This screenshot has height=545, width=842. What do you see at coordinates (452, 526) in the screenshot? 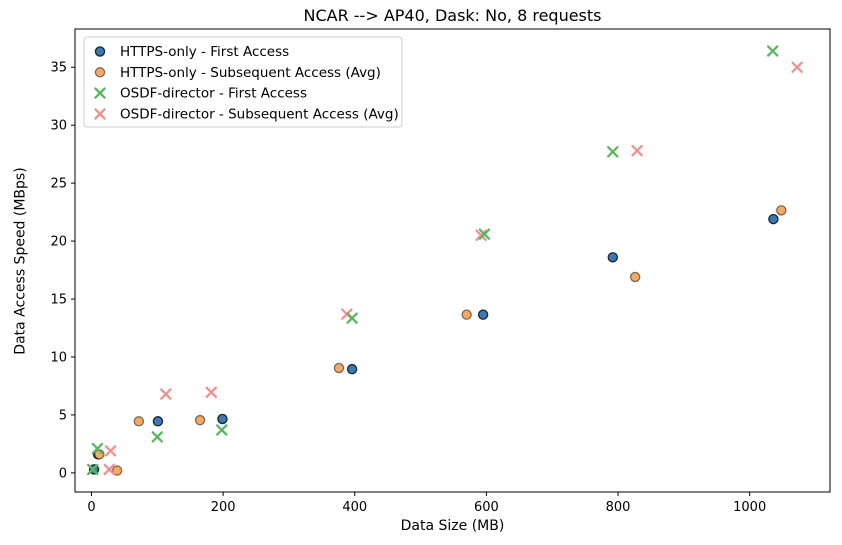
I see `x-axis-label: Data Size (MB)` at bounding box center [452, 526].